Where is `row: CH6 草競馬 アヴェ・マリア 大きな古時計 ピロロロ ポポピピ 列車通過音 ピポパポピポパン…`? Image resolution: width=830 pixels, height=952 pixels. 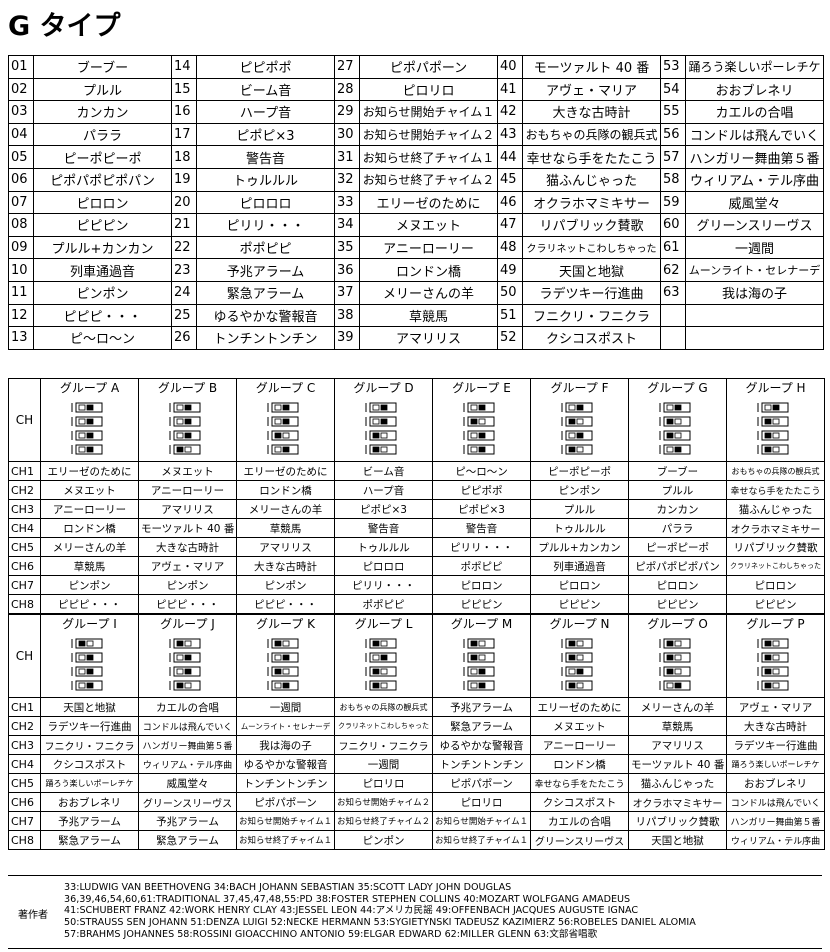 row: CH6 草競馬 アヴェ・マリア 大きな古時計 ピロロロ ポポピピ 列車通過音 ピポパポピポパン… is located at coordinates (416, 566).